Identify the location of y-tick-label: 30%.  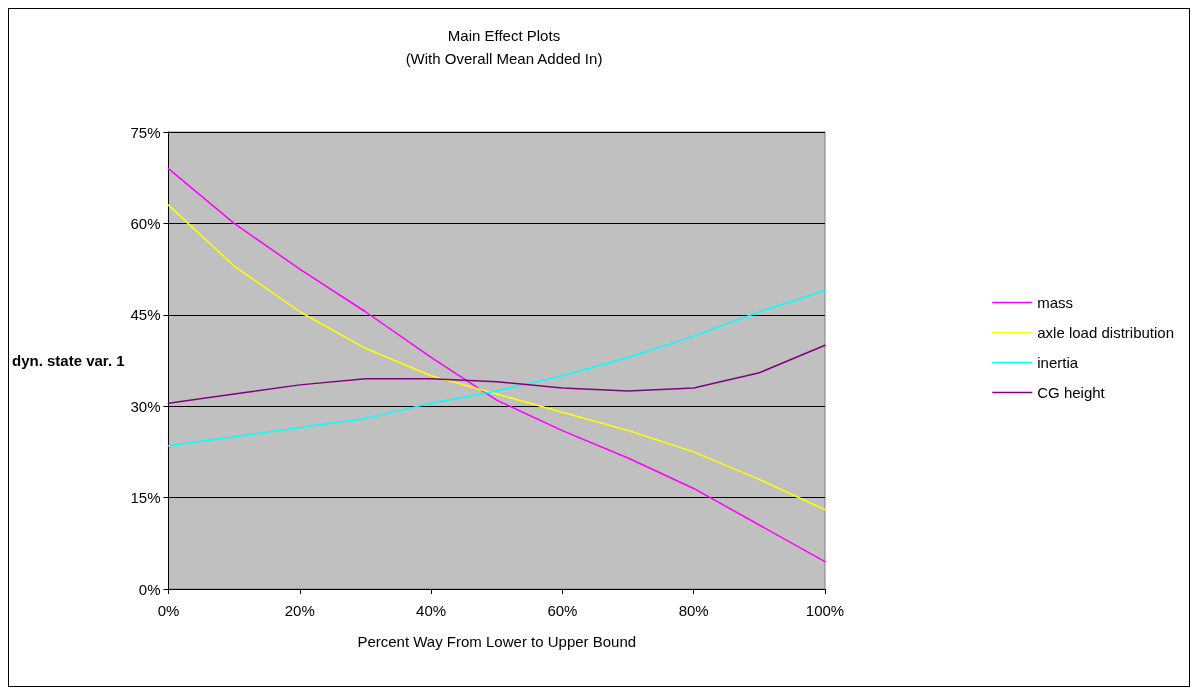
(145, 406).